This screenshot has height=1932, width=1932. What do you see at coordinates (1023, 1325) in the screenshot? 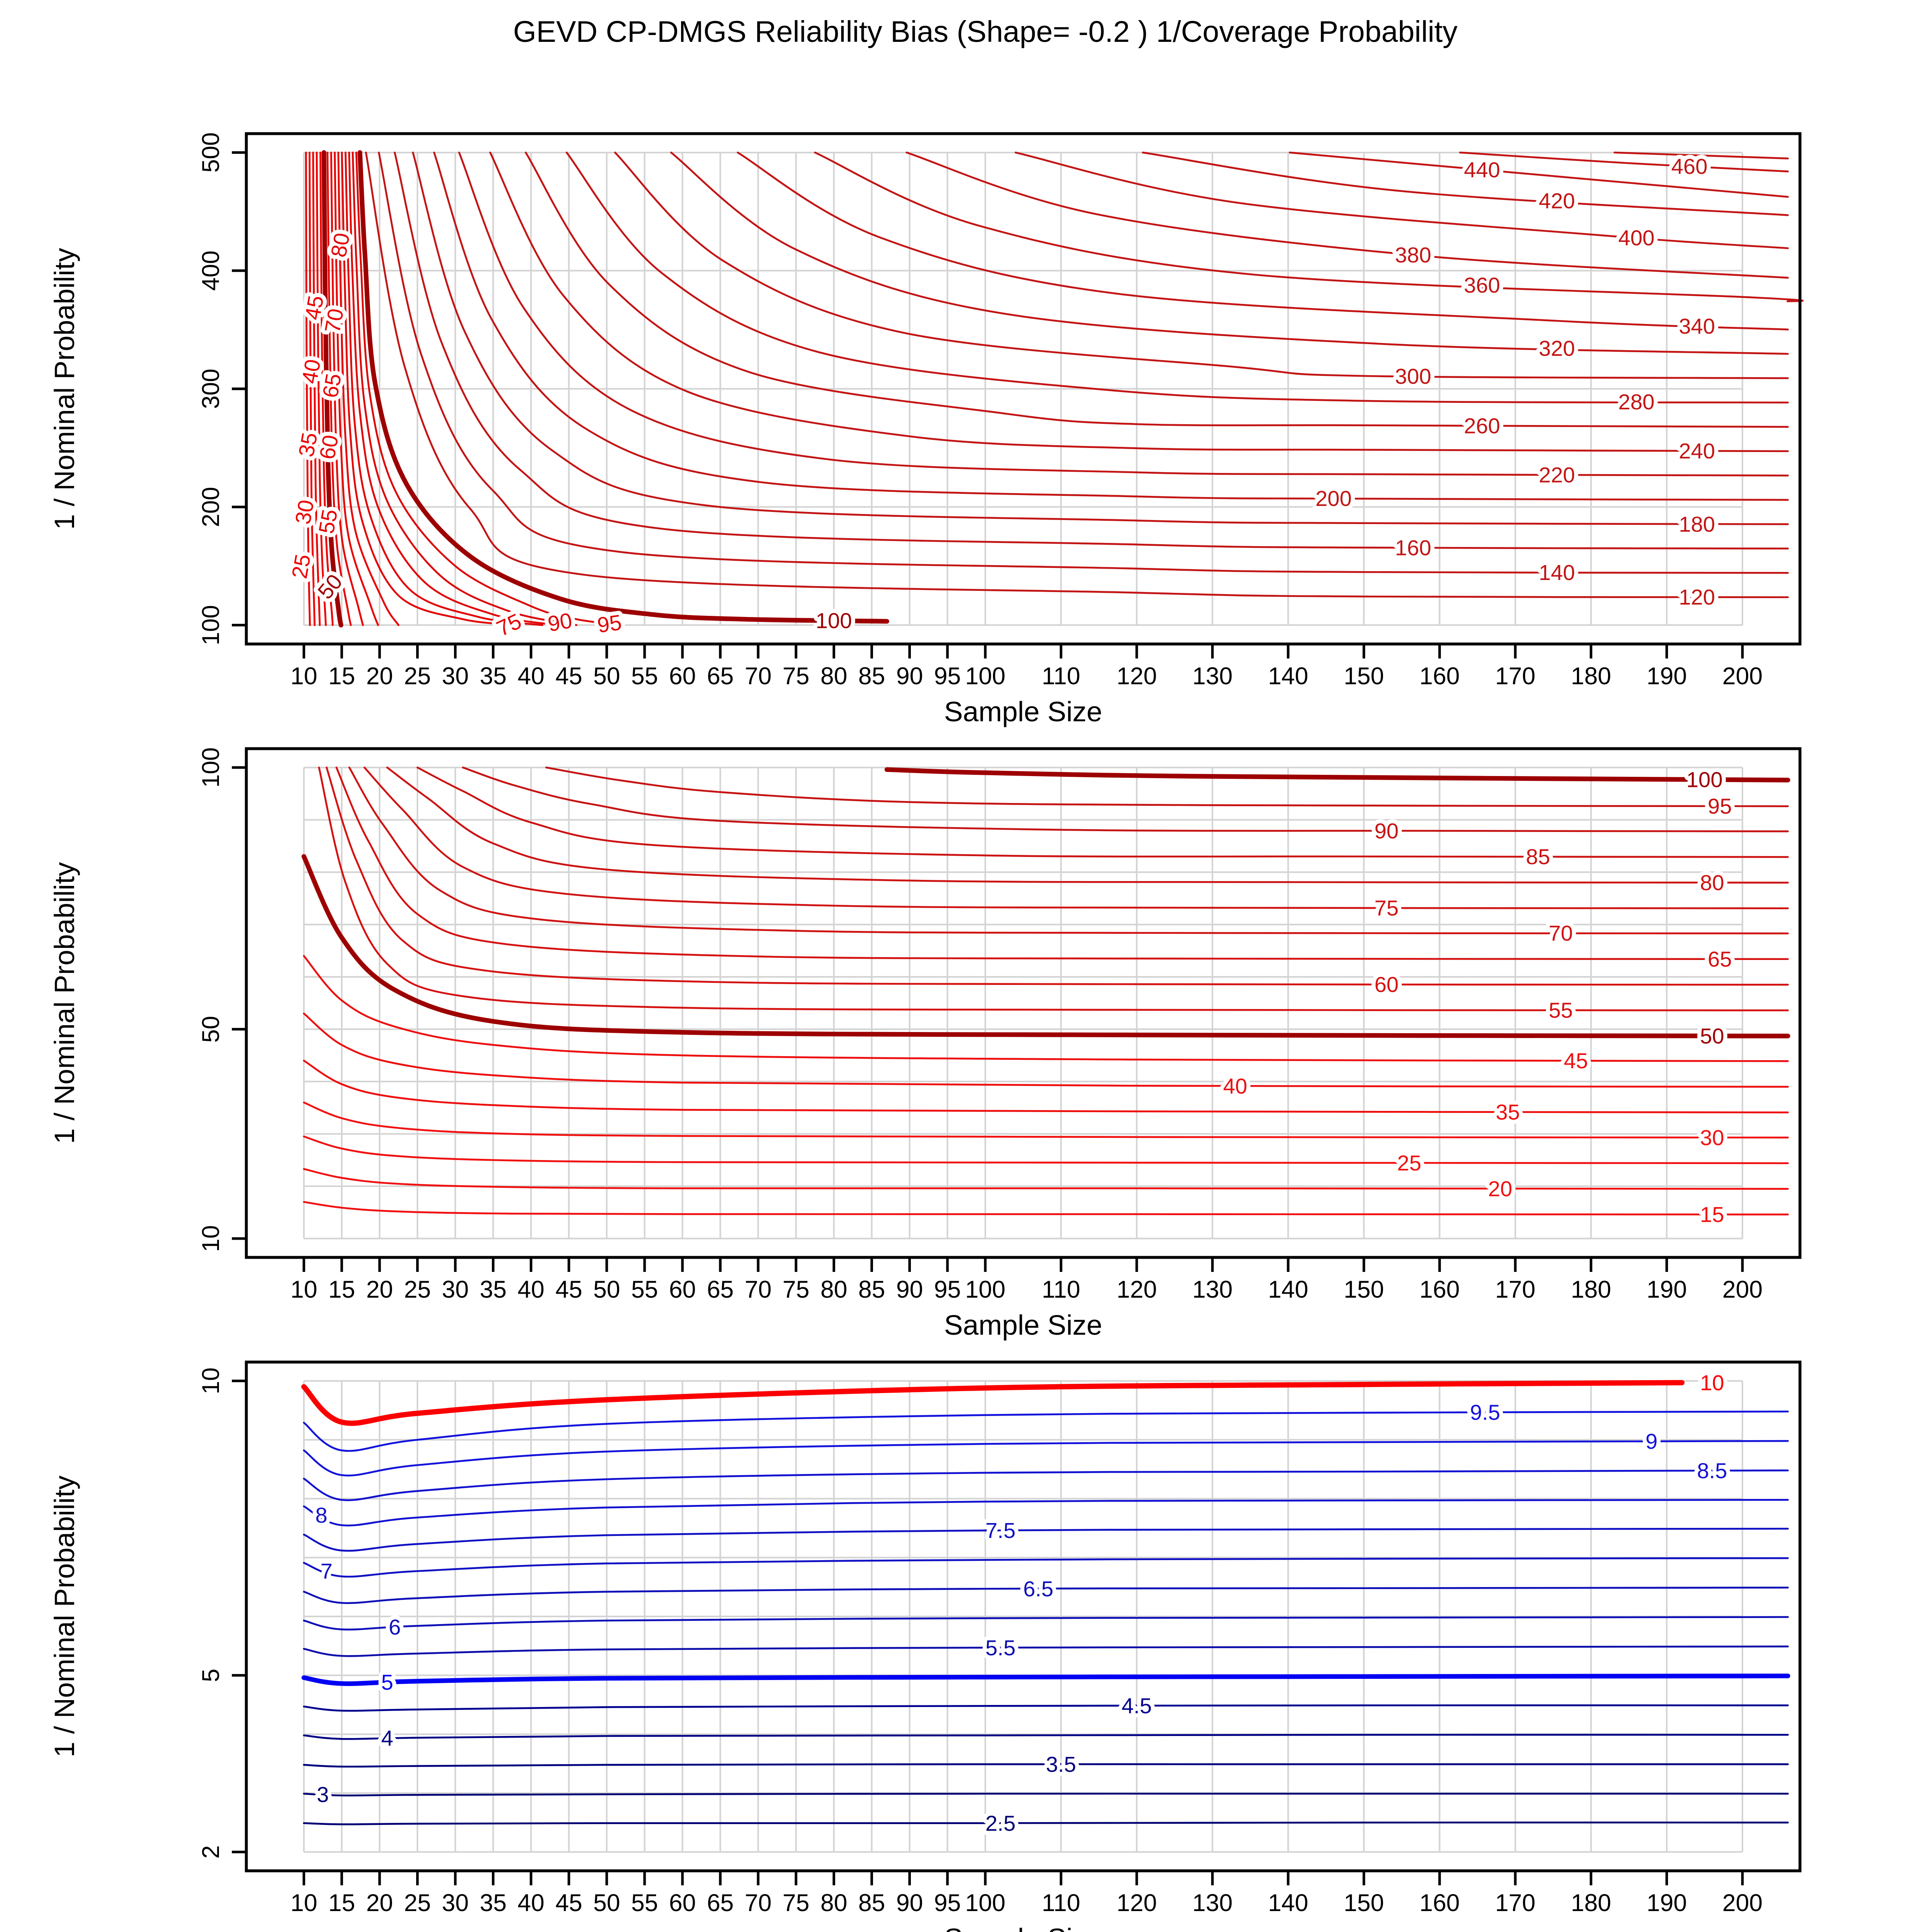
I see `x-axis-title: Sample Size` at bounding box center [1023, 1325].